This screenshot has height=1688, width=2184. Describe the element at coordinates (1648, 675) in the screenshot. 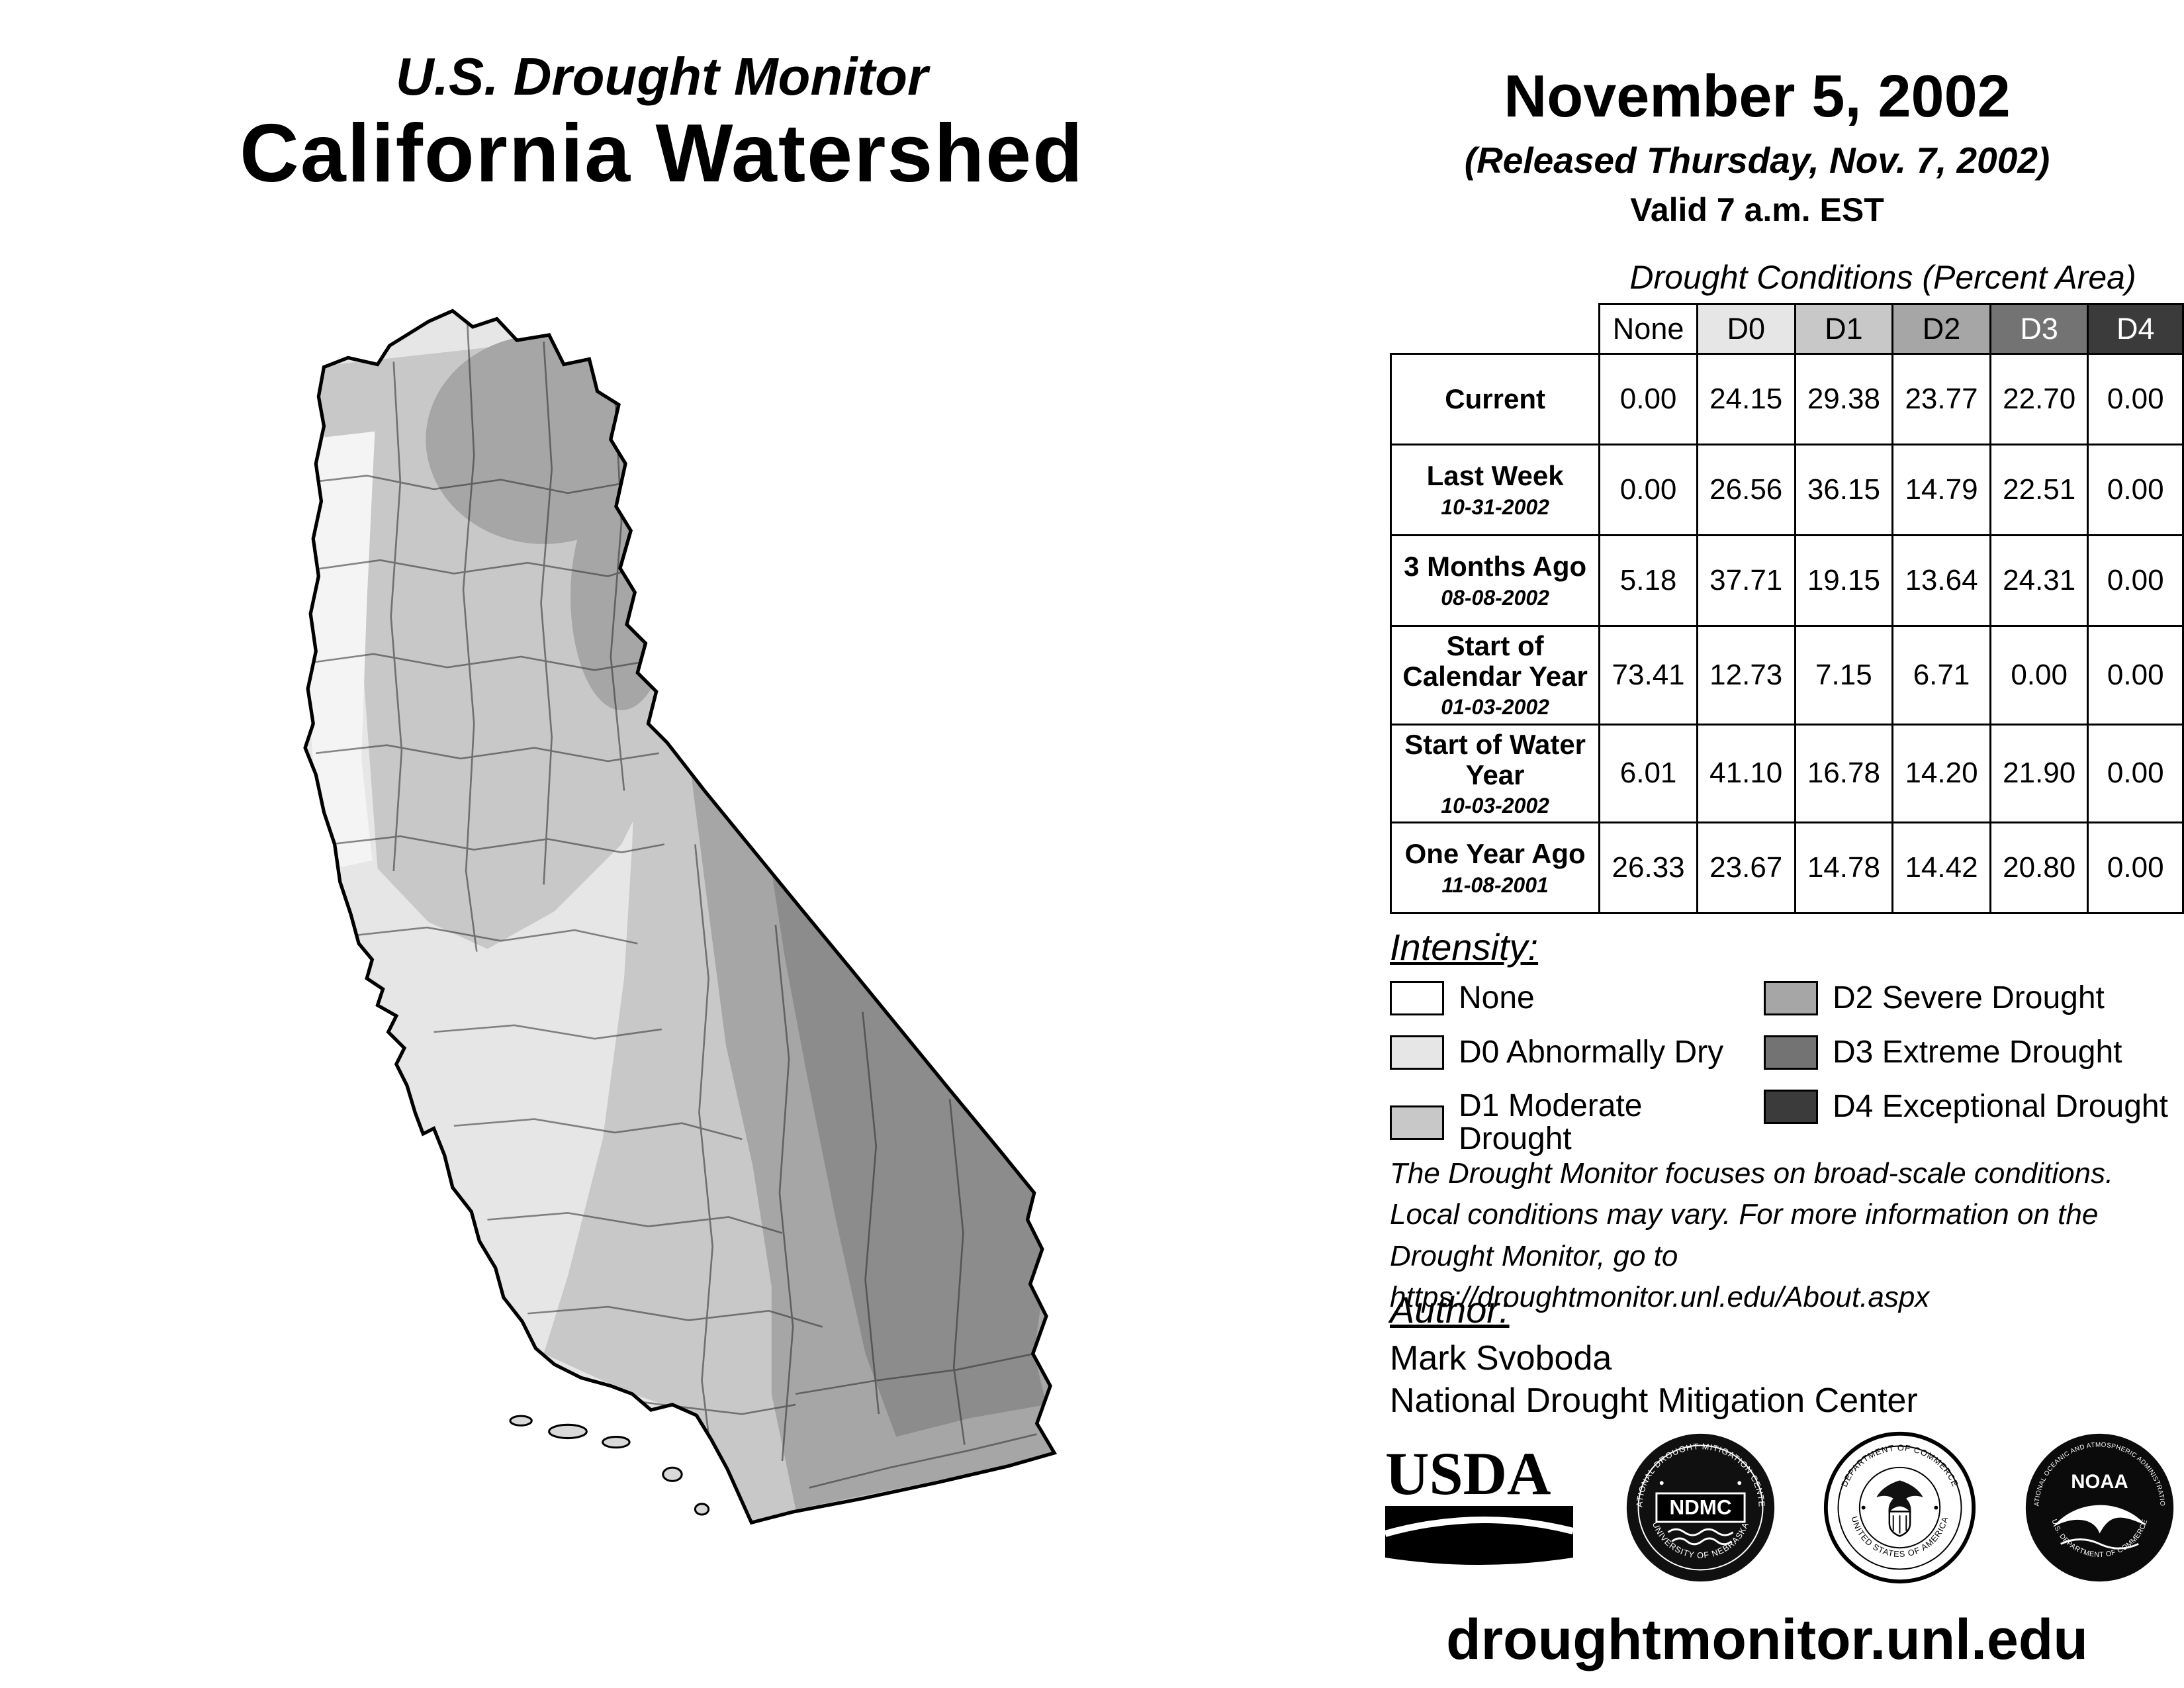

I see `cell-value: 73.41` at that location.